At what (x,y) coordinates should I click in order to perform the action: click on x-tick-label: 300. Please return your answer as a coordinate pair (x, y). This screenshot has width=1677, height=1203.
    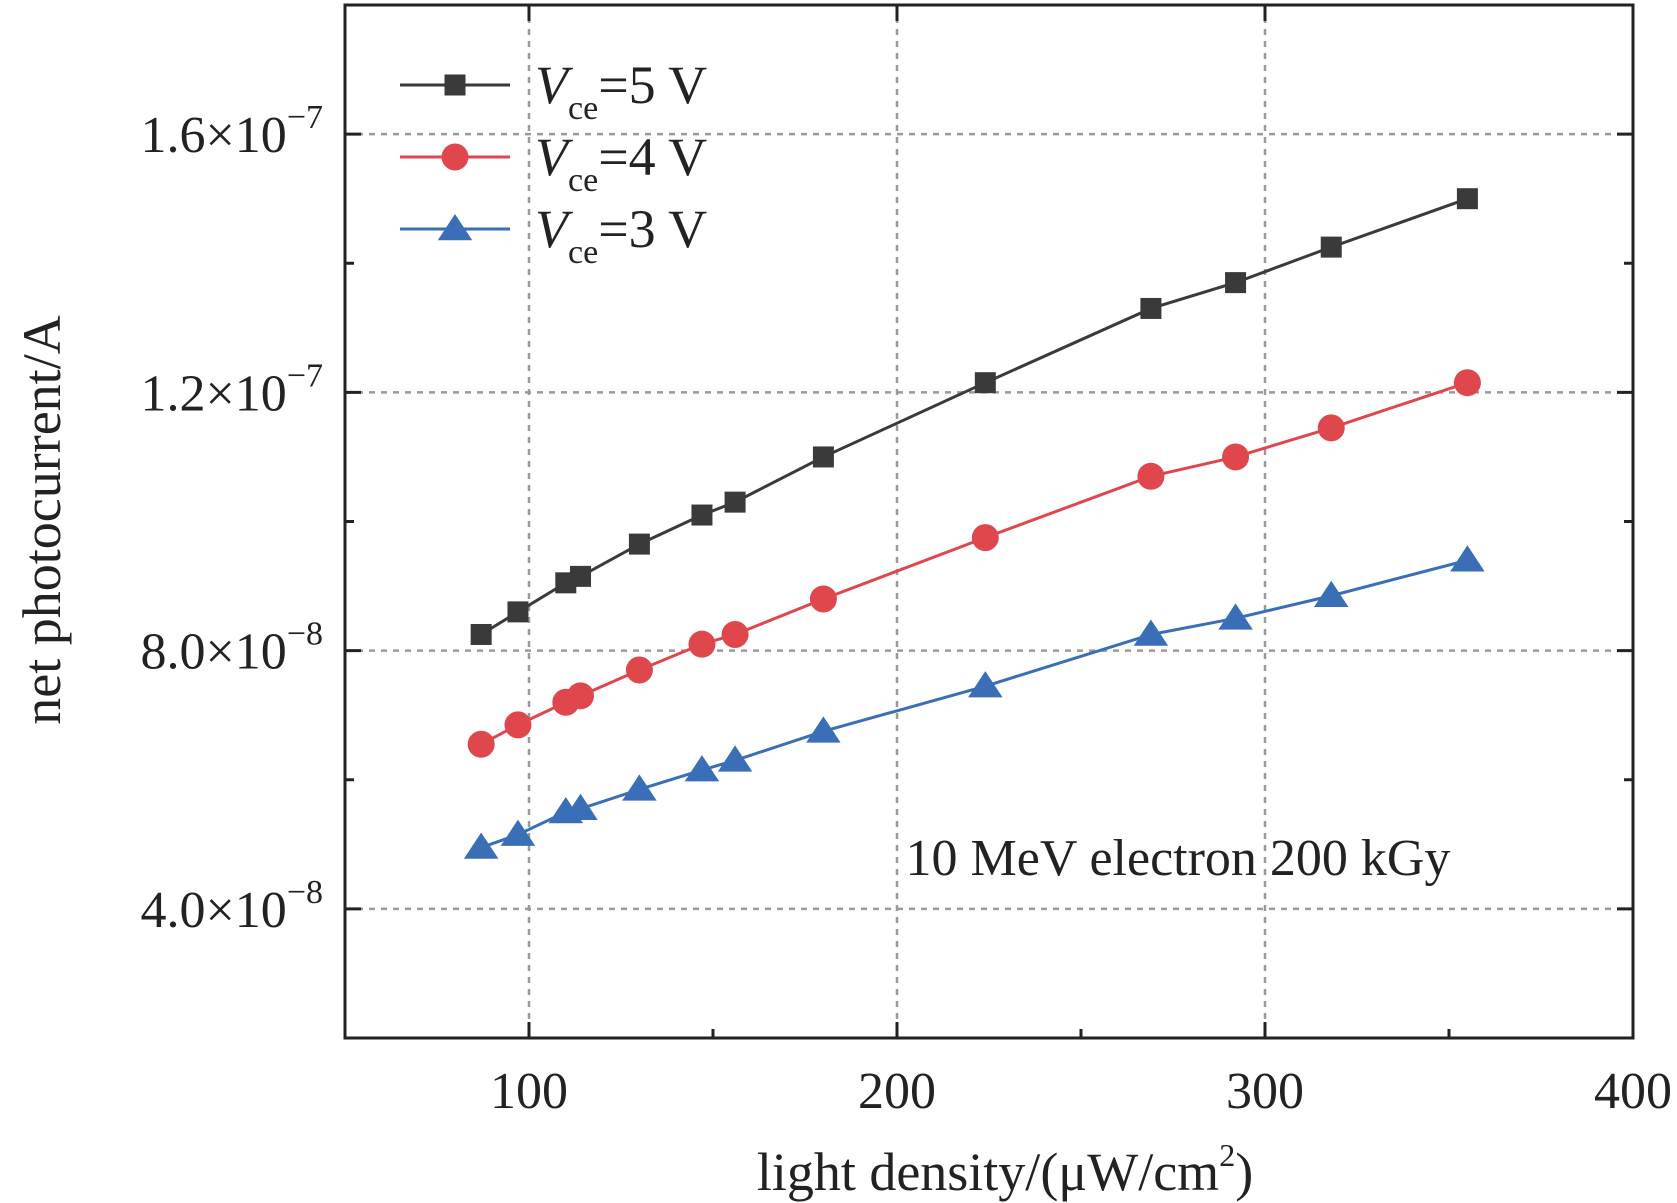
    Looking at the image, I should click on (1265, 1091).